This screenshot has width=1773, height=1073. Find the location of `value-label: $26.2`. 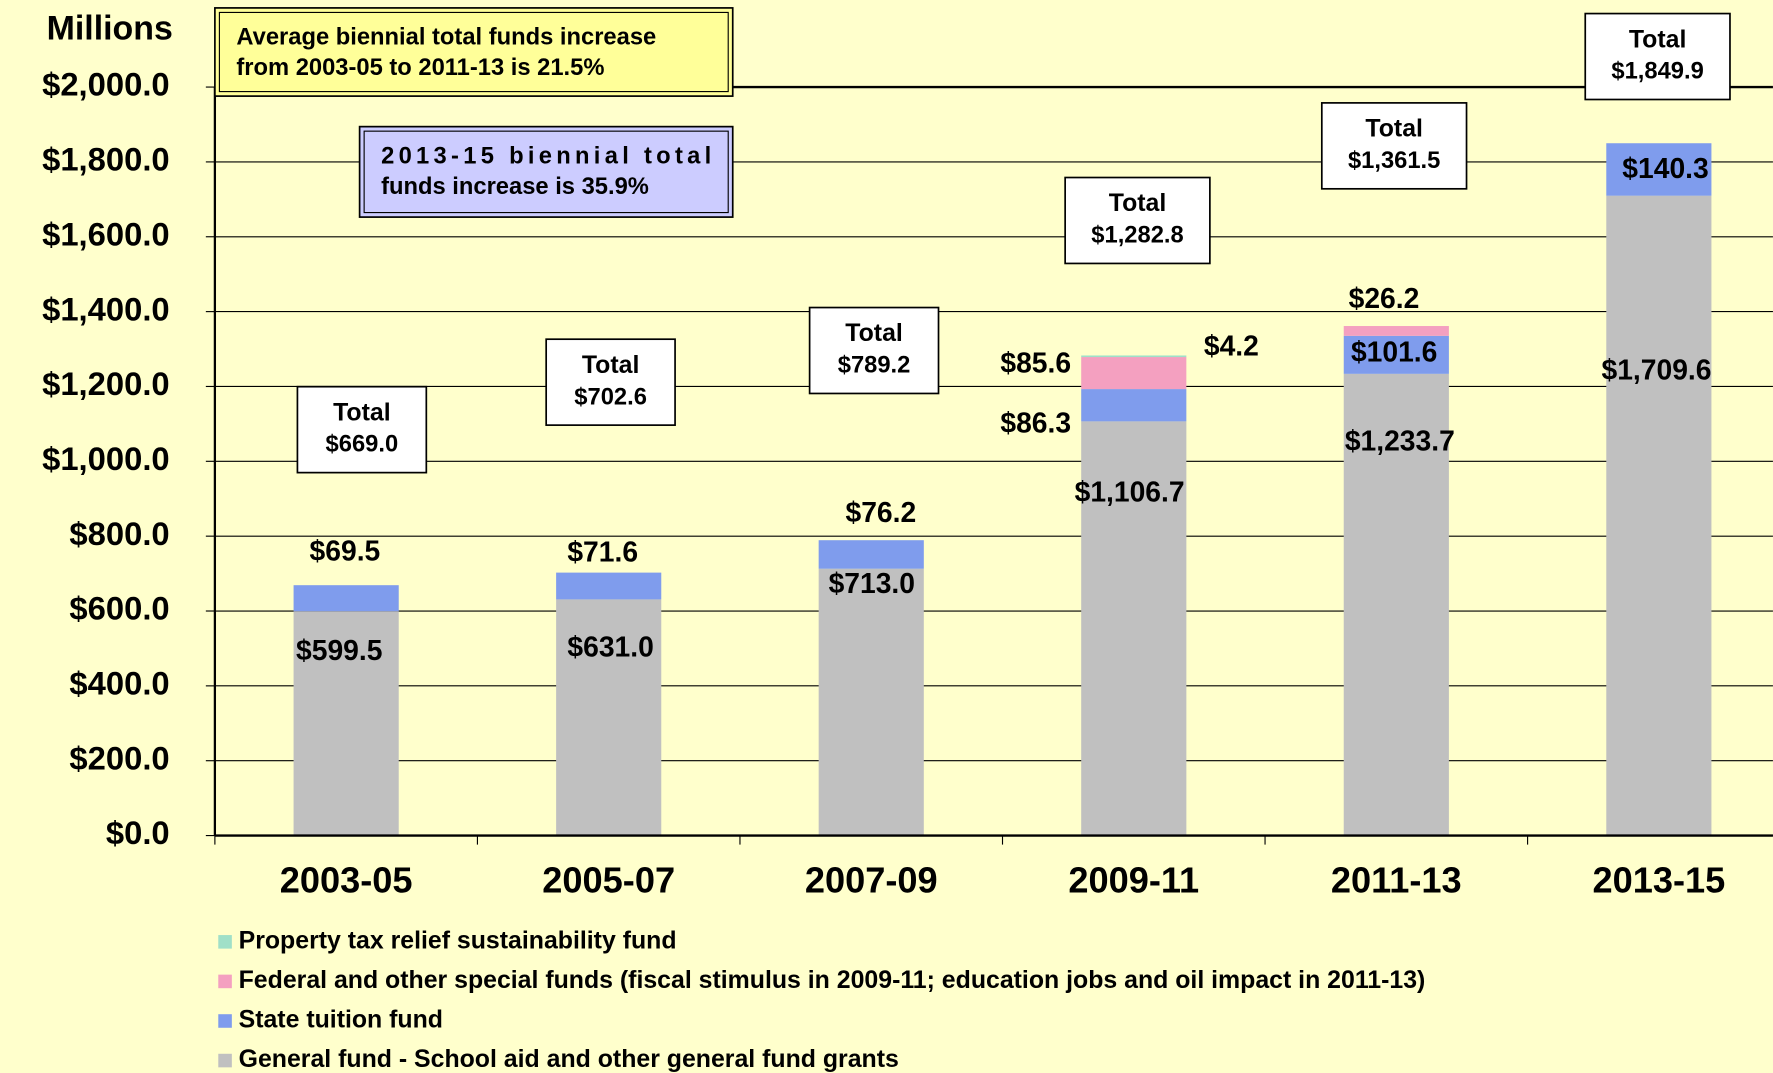

value-label: $26.2 is located at coordinates (1384, 298).